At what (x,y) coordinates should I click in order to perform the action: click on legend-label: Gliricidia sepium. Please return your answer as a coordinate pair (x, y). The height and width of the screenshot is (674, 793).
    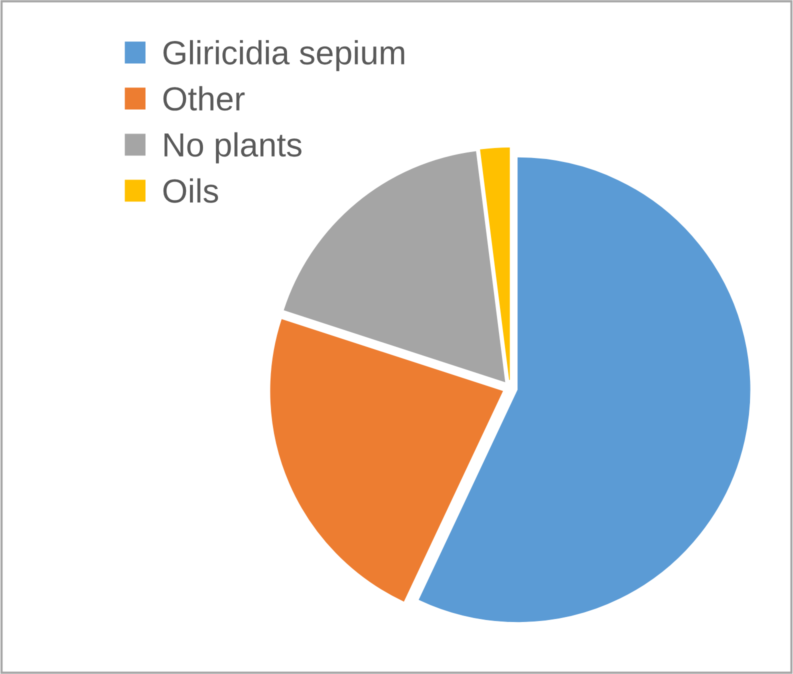
    Looking at the image, I should click on (284, 56).